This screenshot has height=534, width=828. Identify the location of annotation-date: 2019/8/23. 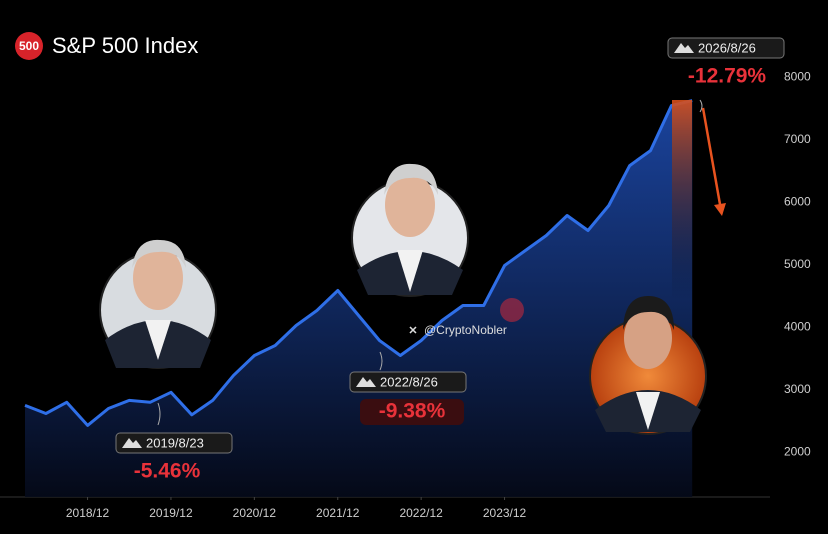
(175, 442).